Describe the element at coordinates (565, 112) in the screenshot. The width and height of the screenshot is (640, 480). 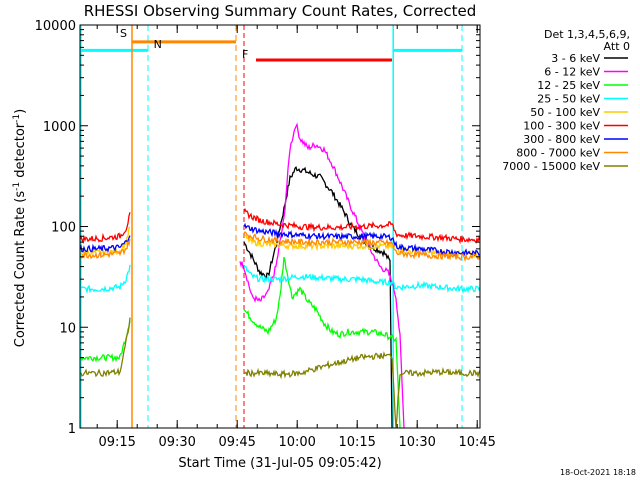
I see `legend-label: 50 - 100 keV` at that location.